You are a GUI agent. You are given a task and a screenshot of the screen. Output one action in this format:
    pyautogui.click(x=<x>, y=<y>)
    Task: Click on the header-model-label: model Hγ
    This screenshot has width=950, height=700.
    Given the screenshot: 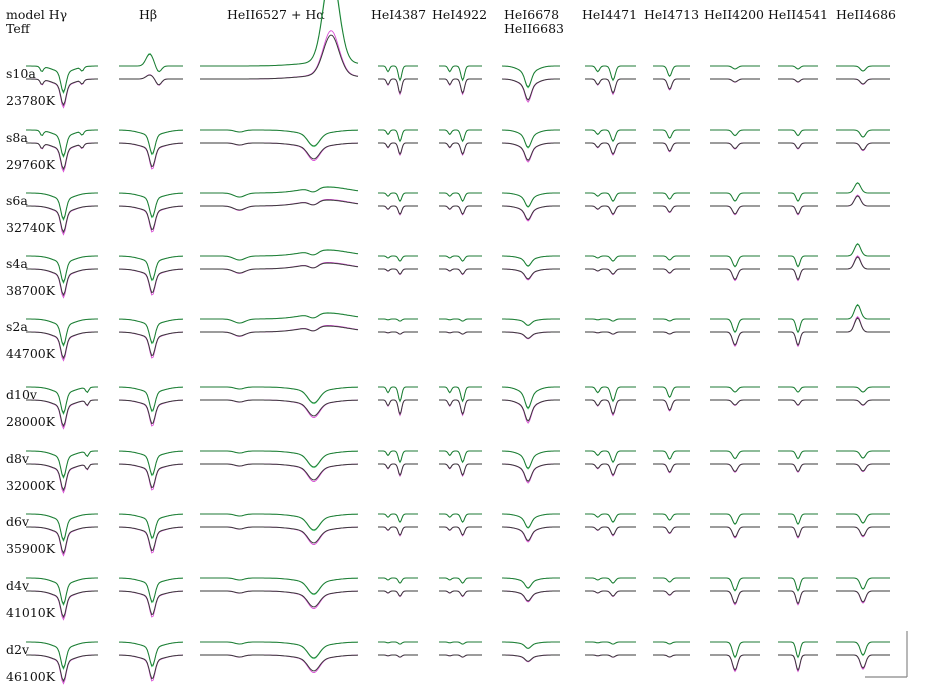 What is the action you would take?
    pyautogui.click(x=36, y=14)
    